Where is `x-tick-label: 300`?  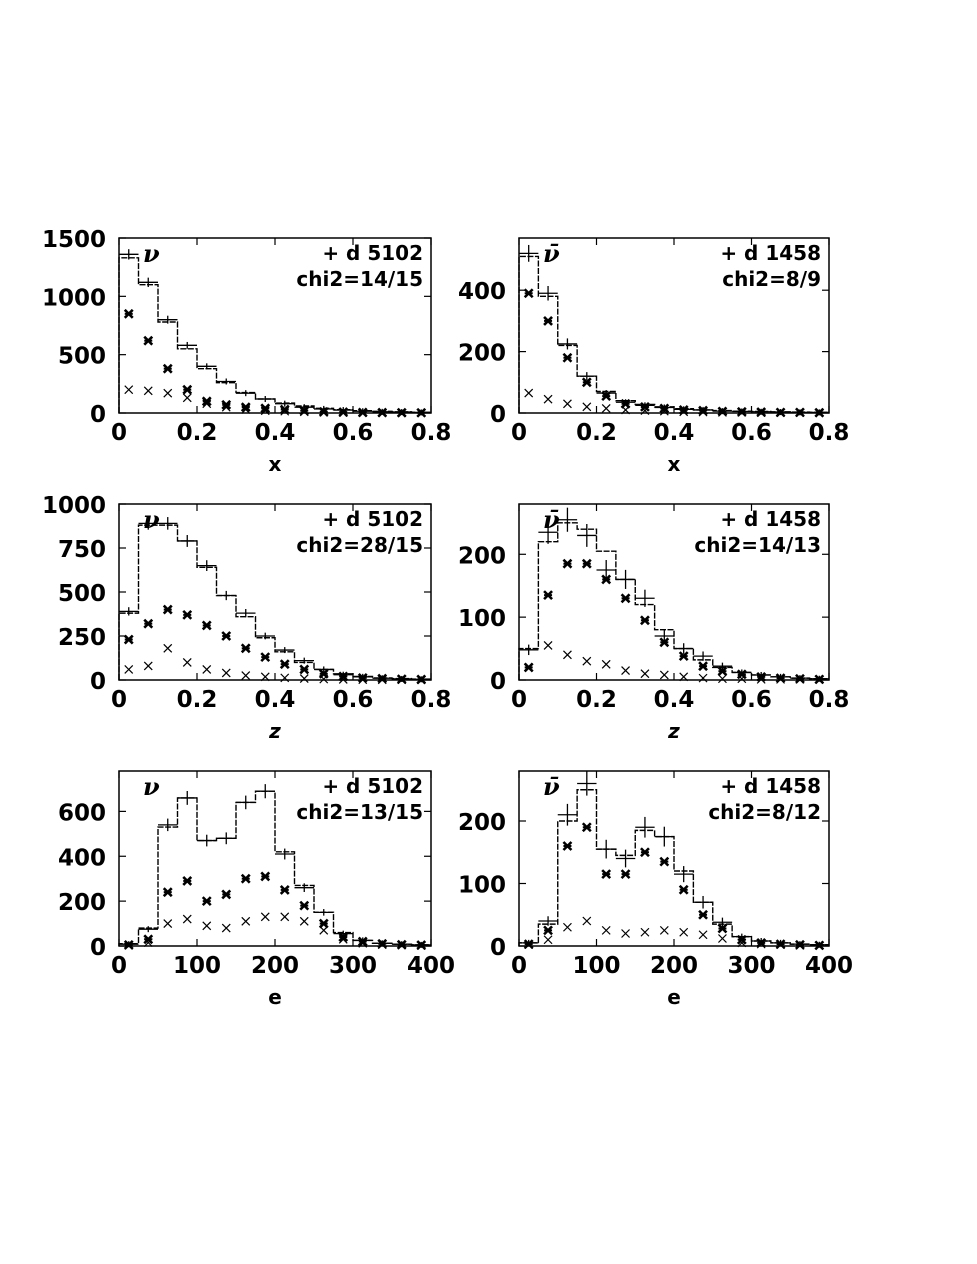 x-tick-label: 300 is located at coordinates (751, 966).